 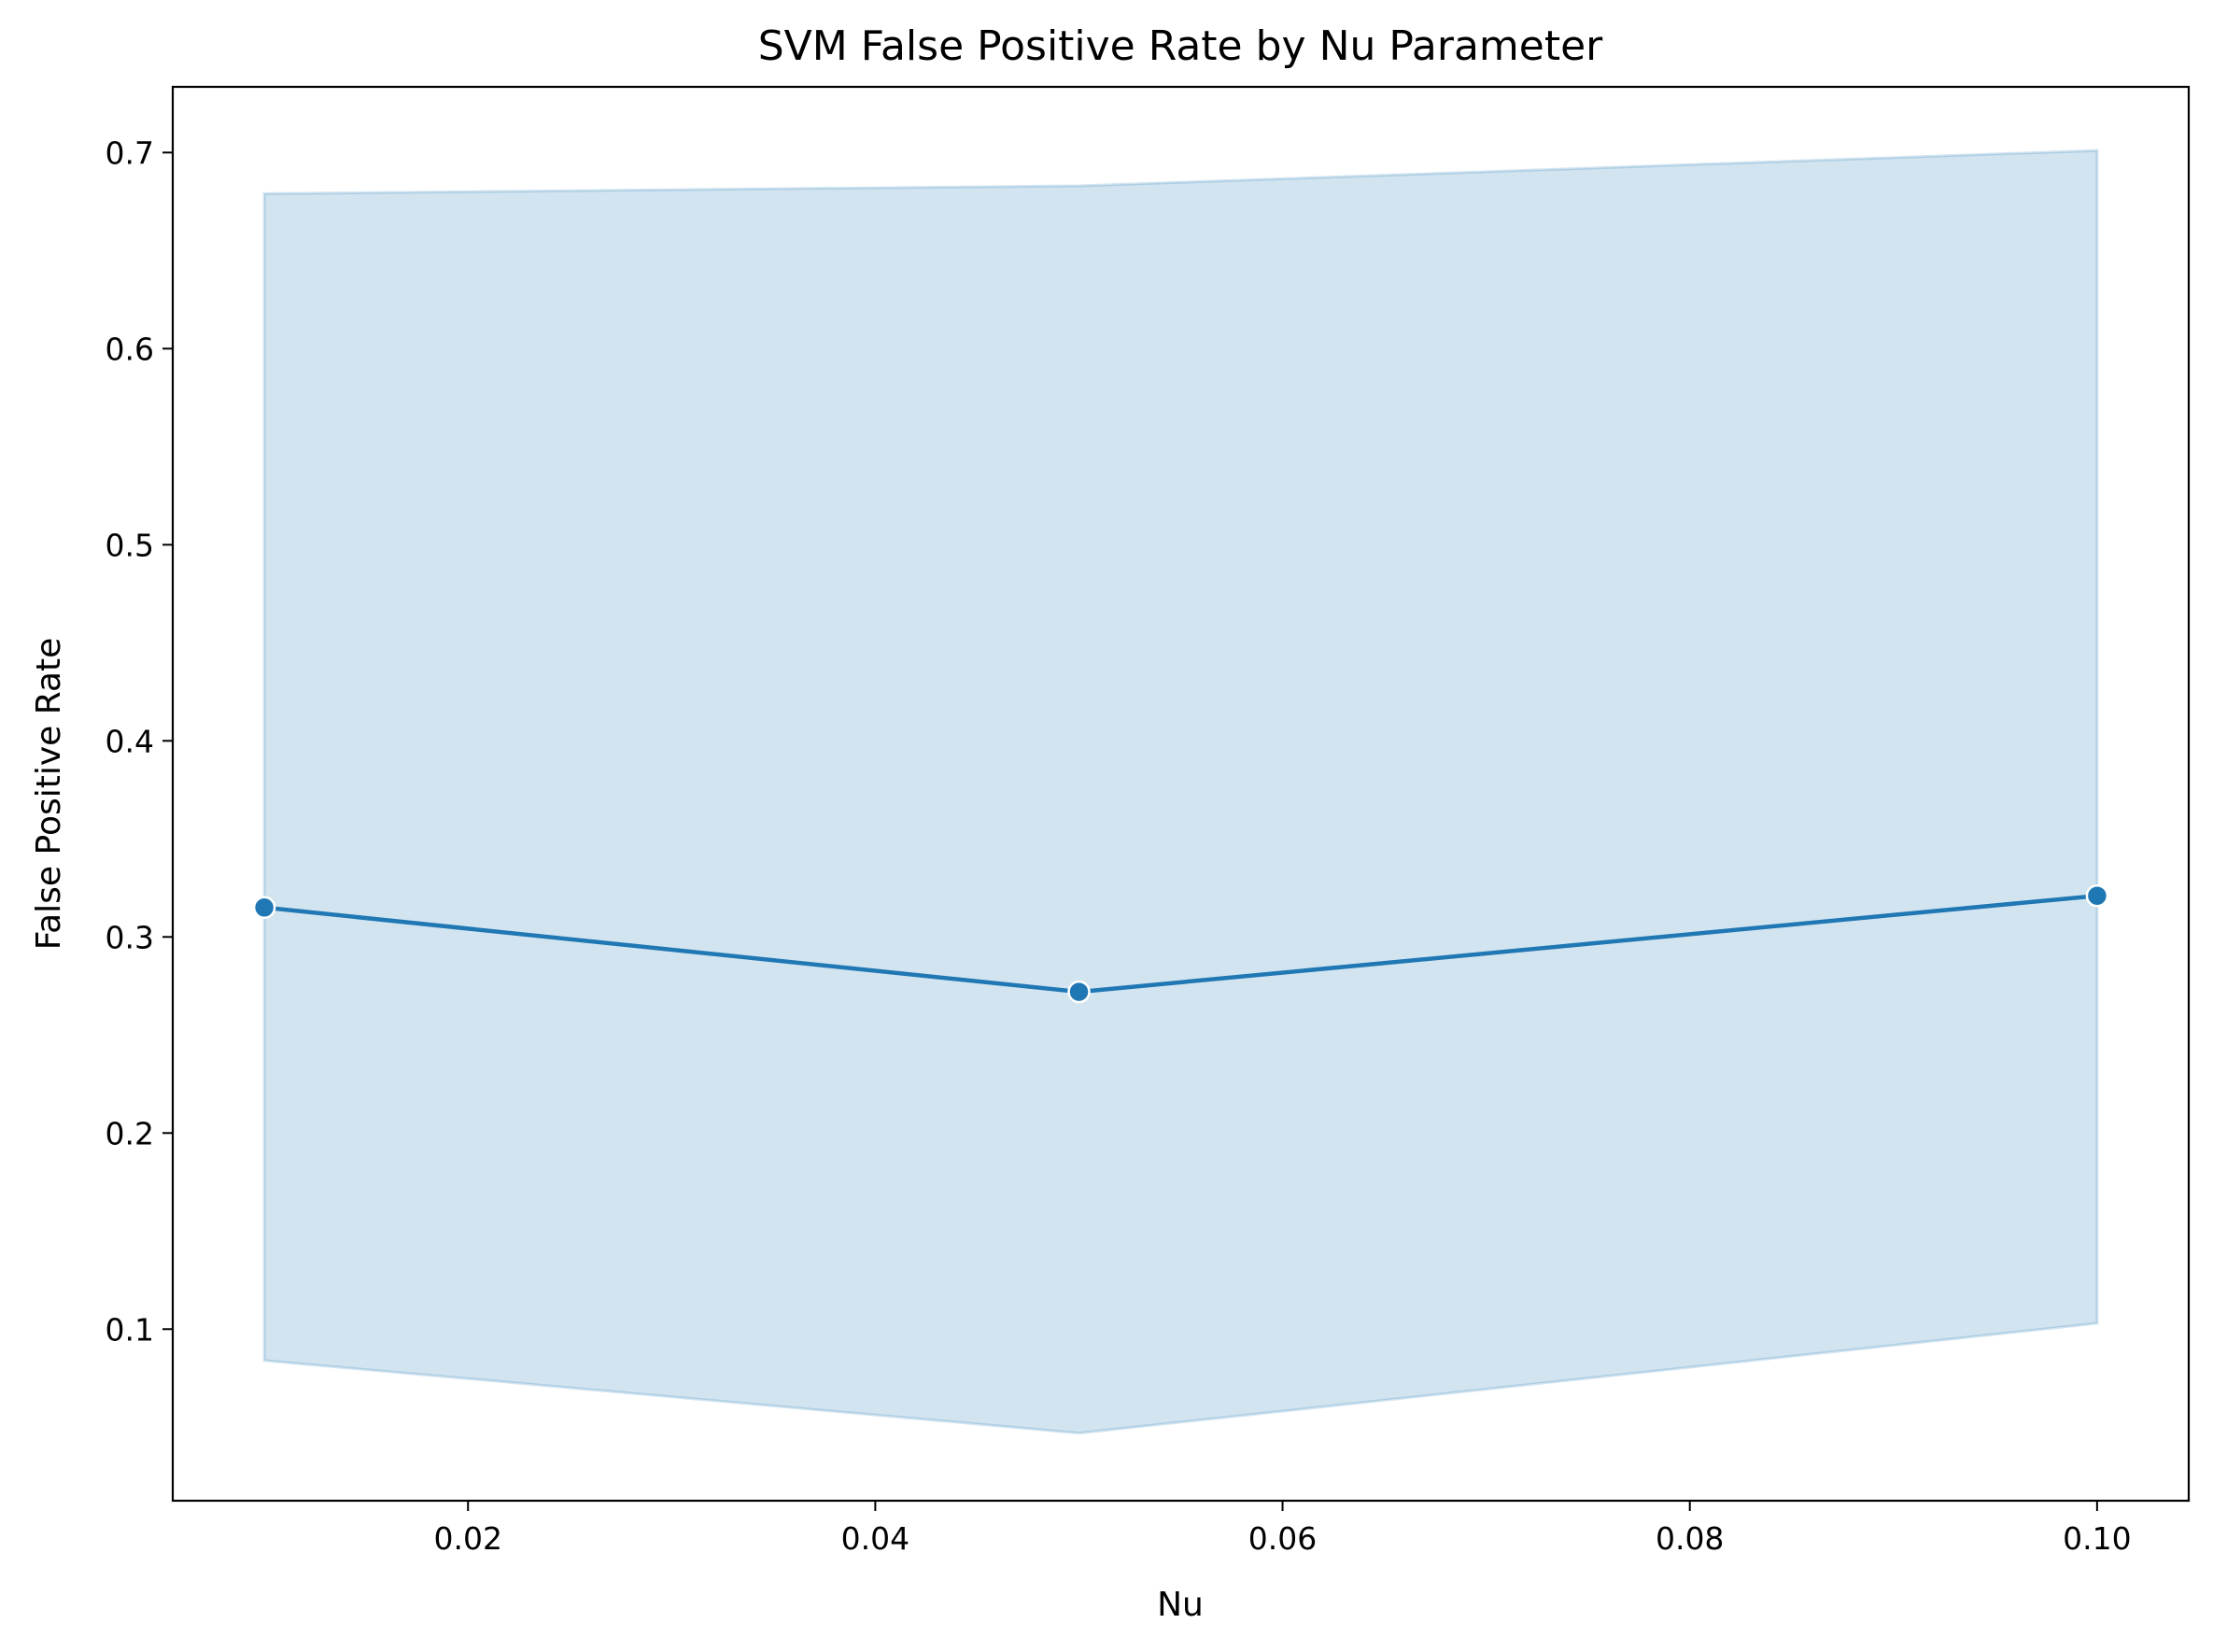 What do you see at coordinates (1690, 1538) in the screenshot?
I see `x-tick-label: 0.08` at bounding box center [1690, 1538].